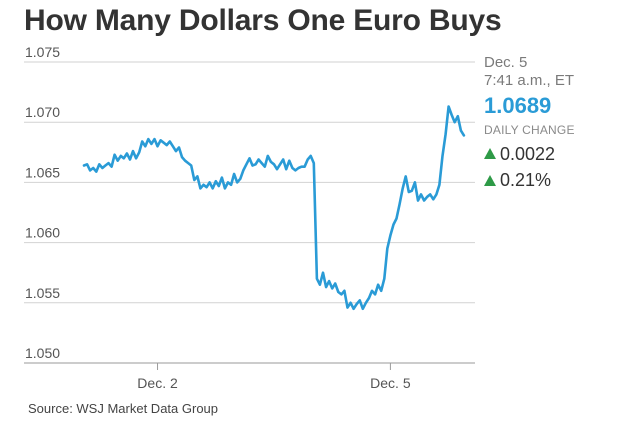 The image size is (627, 426). Describe the element at coordinates (528, 153) in the screenshot. I see `change-absolute-value: 0.0022` at that location.